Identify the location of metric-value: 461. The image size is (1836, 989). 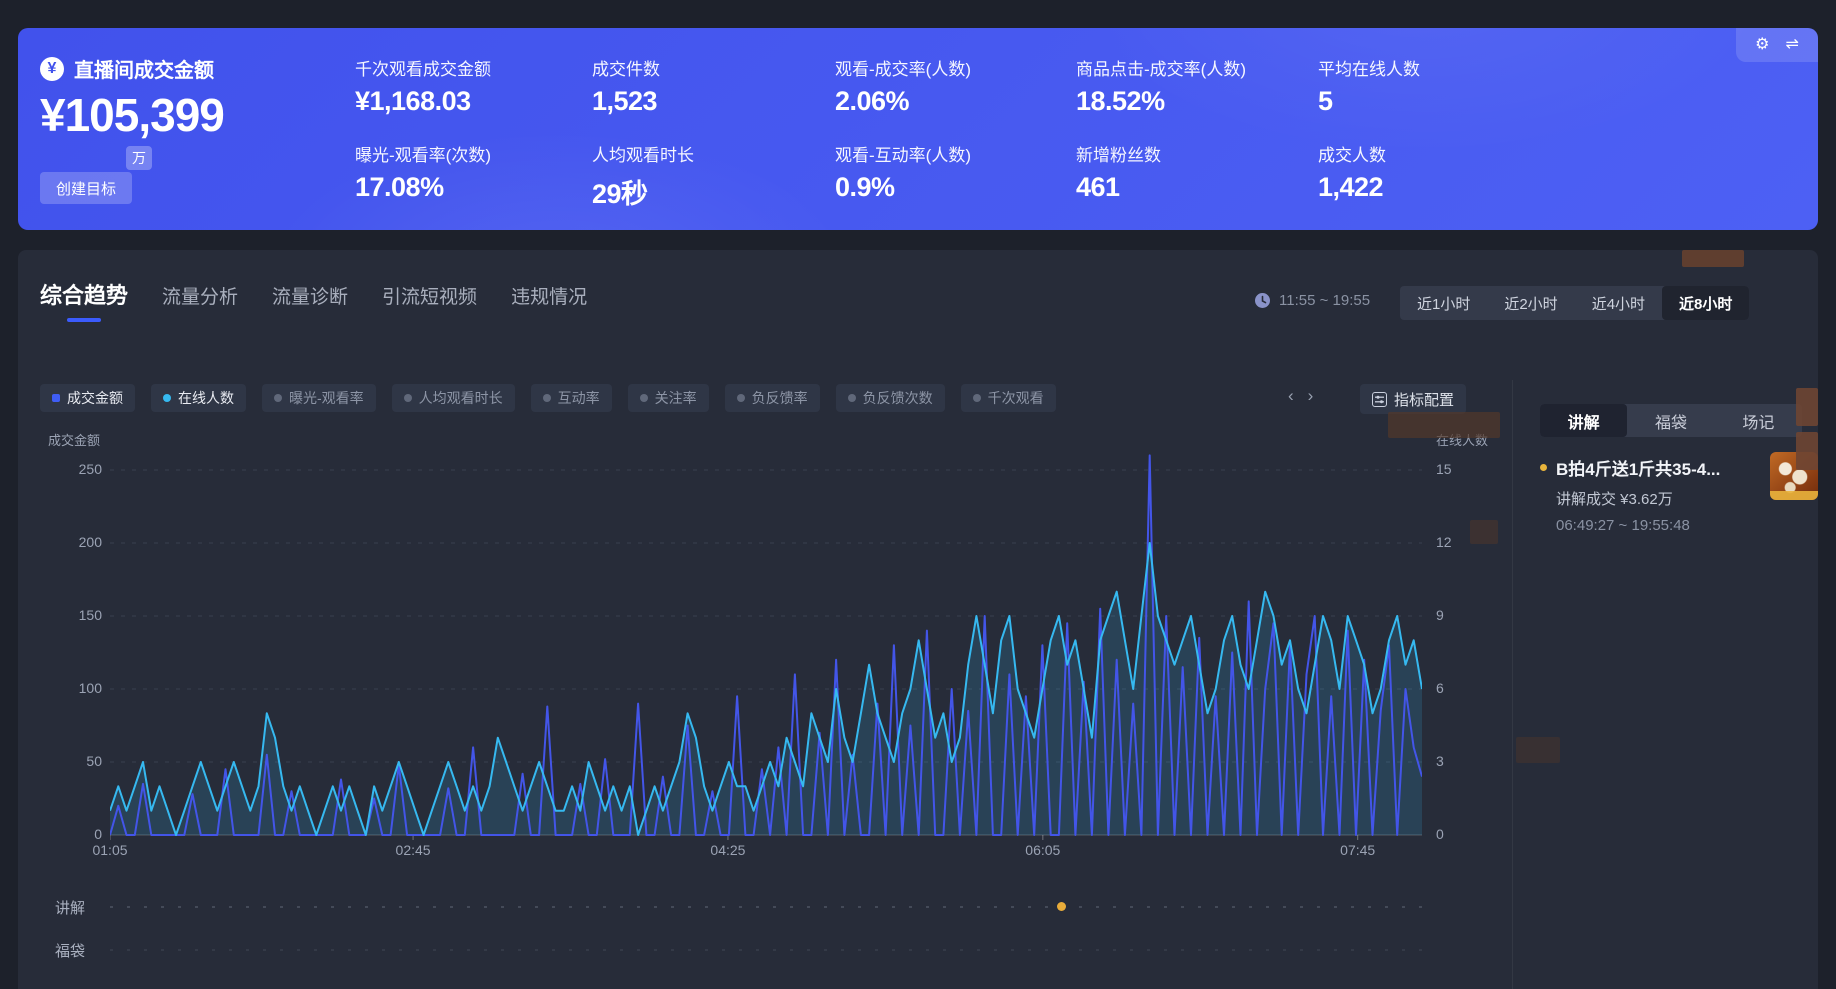
(1098, 187).